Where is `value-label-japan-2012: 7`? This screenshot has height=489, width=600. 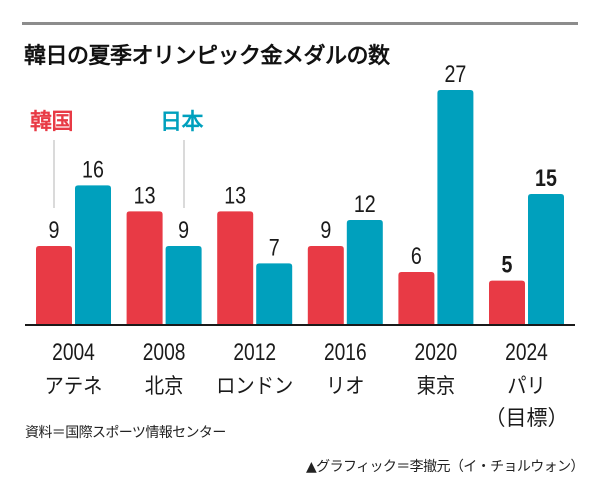
value-label-japan-2012: 7 is located at coordinates (274, 246).